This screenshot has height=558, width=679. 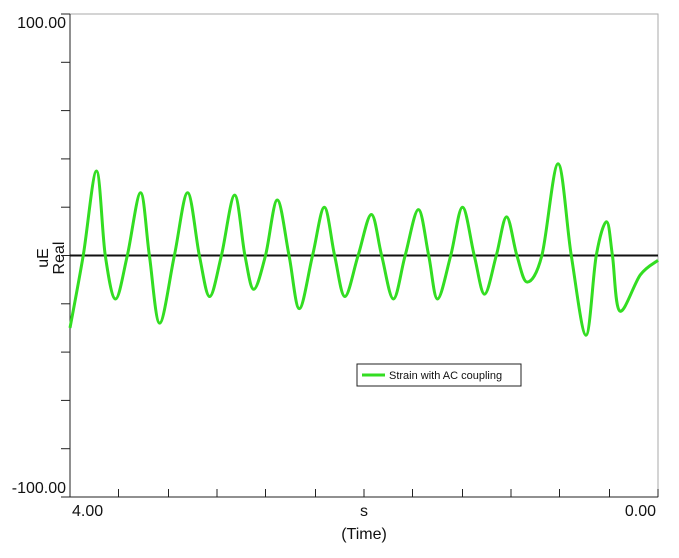 What do you see at coordinates (445, 376) in the screenshot?
I see `legend-label: Strain with AC coupling` at bounding box center [445, 376].